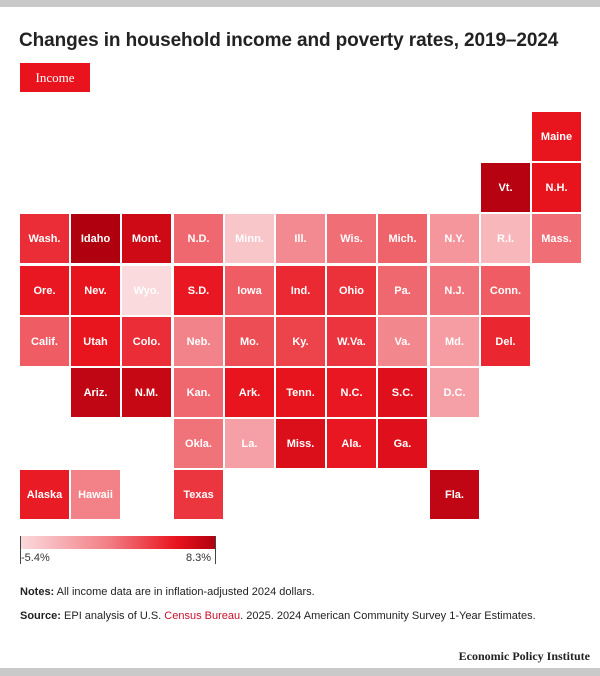 This screenshot has width=600, height=676. I want to click on state-tile-texas: Texas, so click(198, 494).